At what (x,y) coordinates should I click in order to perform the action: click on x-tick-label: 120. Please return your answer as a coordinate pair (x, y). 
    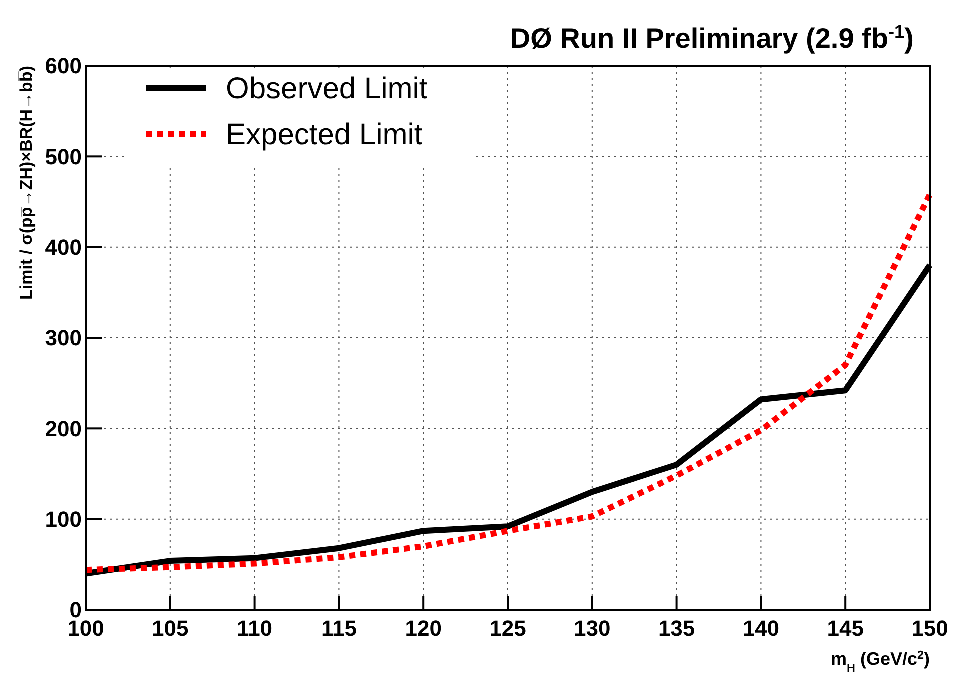
    Looking at the image, I should click on (423, 628).